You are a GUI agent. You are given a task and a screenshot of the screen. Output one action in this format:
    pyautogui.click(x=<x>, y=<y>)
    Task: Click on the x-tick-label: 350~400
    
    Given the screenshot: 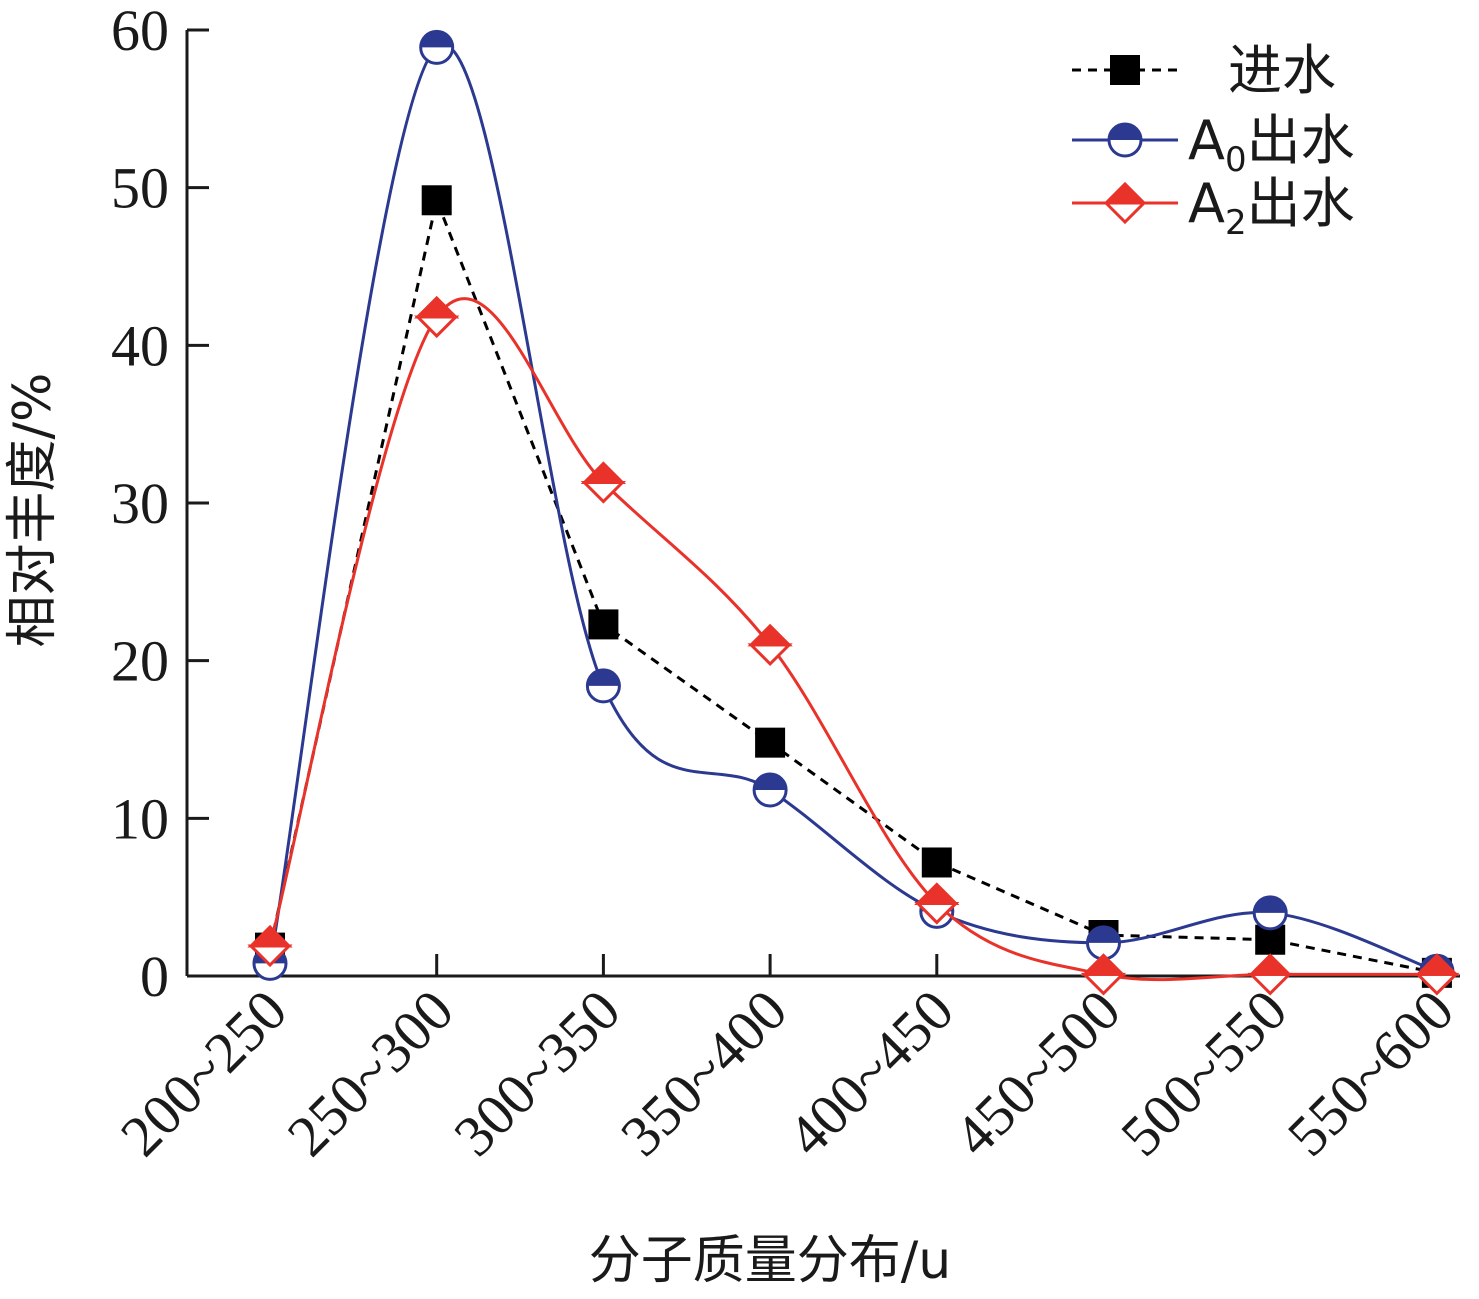 What is the action you would take?
    pyautogui.click(x=703, y=1072)
    